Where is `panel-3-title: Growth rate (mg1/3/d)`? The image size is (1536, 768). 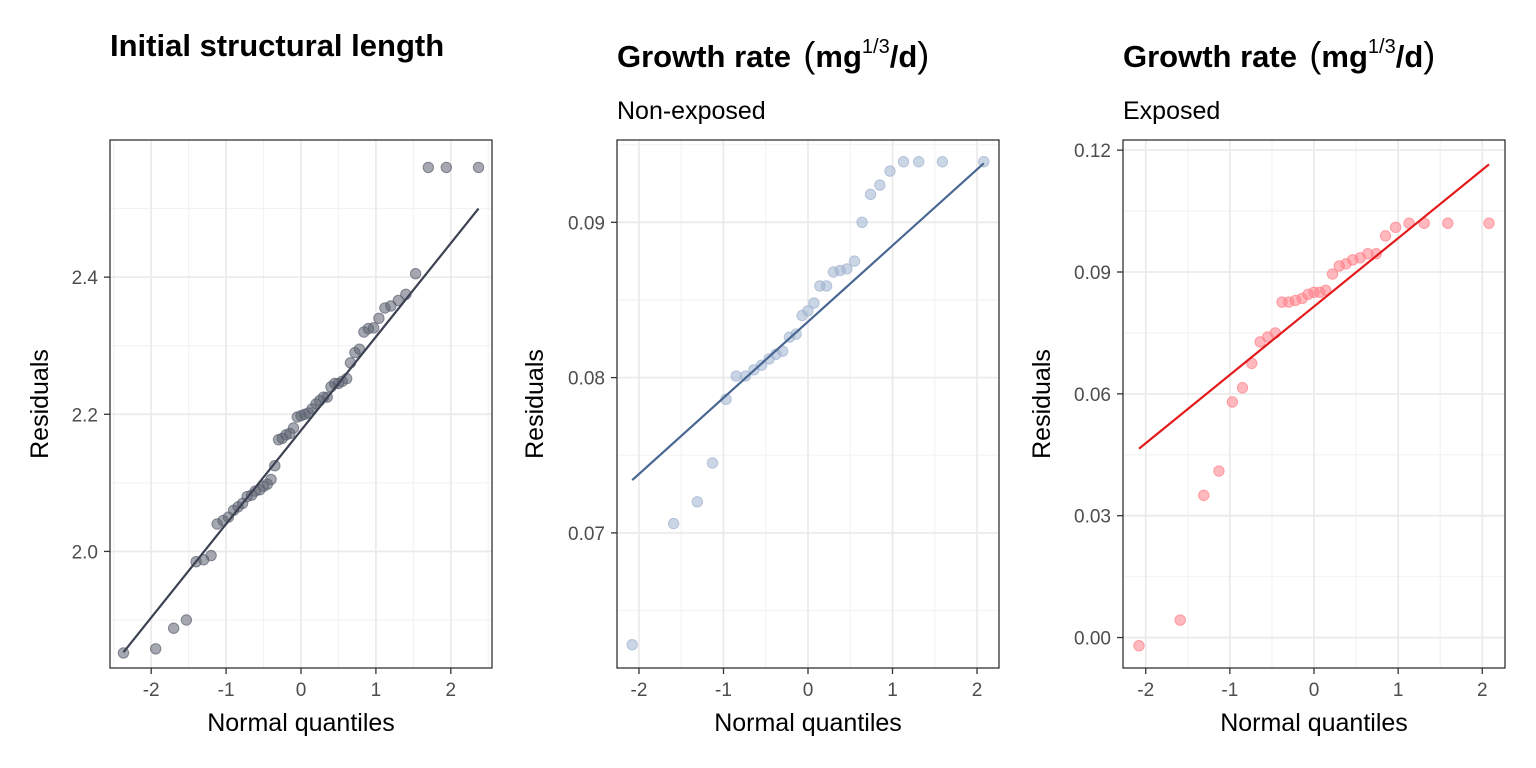
panel-3-title: Growth rate (mg1/3/d) is located at coordinates (1279, 54).